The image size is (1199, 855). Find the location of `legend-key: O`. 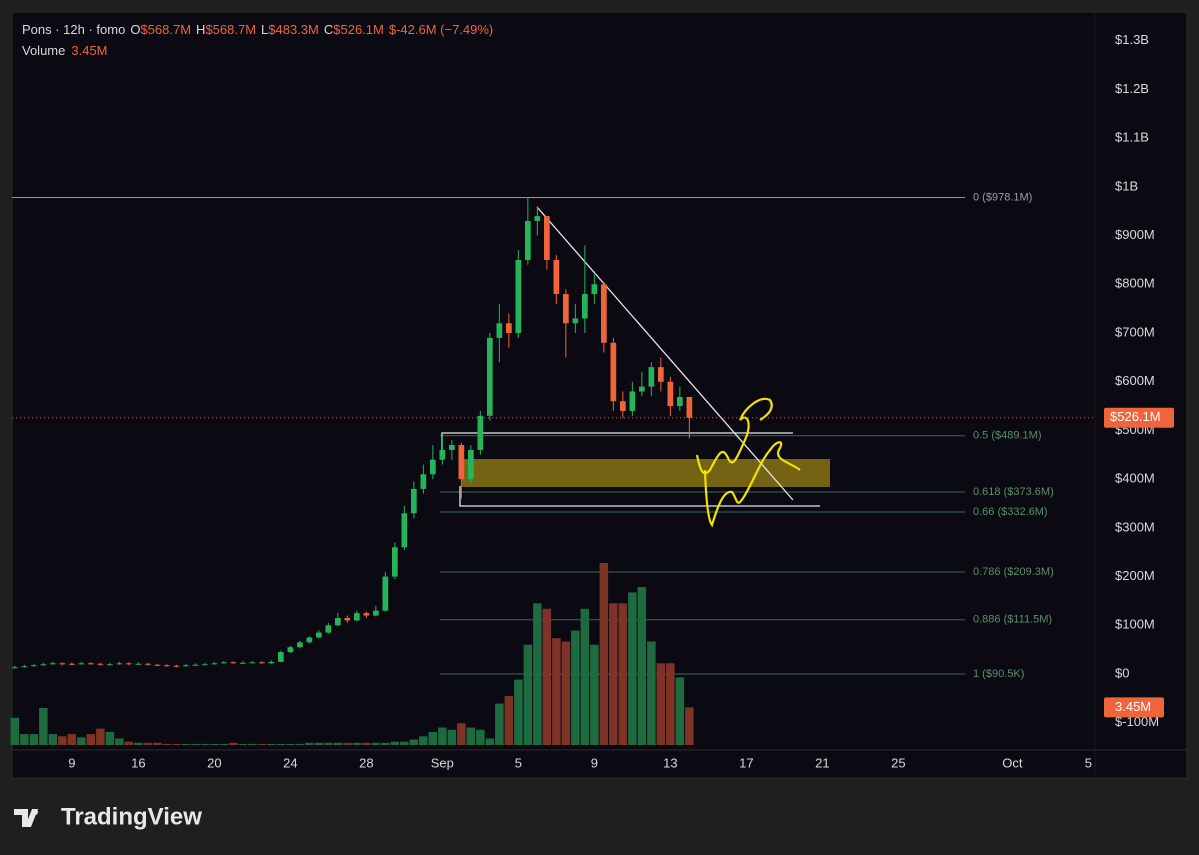

legend-key: O is located at coordinates (135, 29).